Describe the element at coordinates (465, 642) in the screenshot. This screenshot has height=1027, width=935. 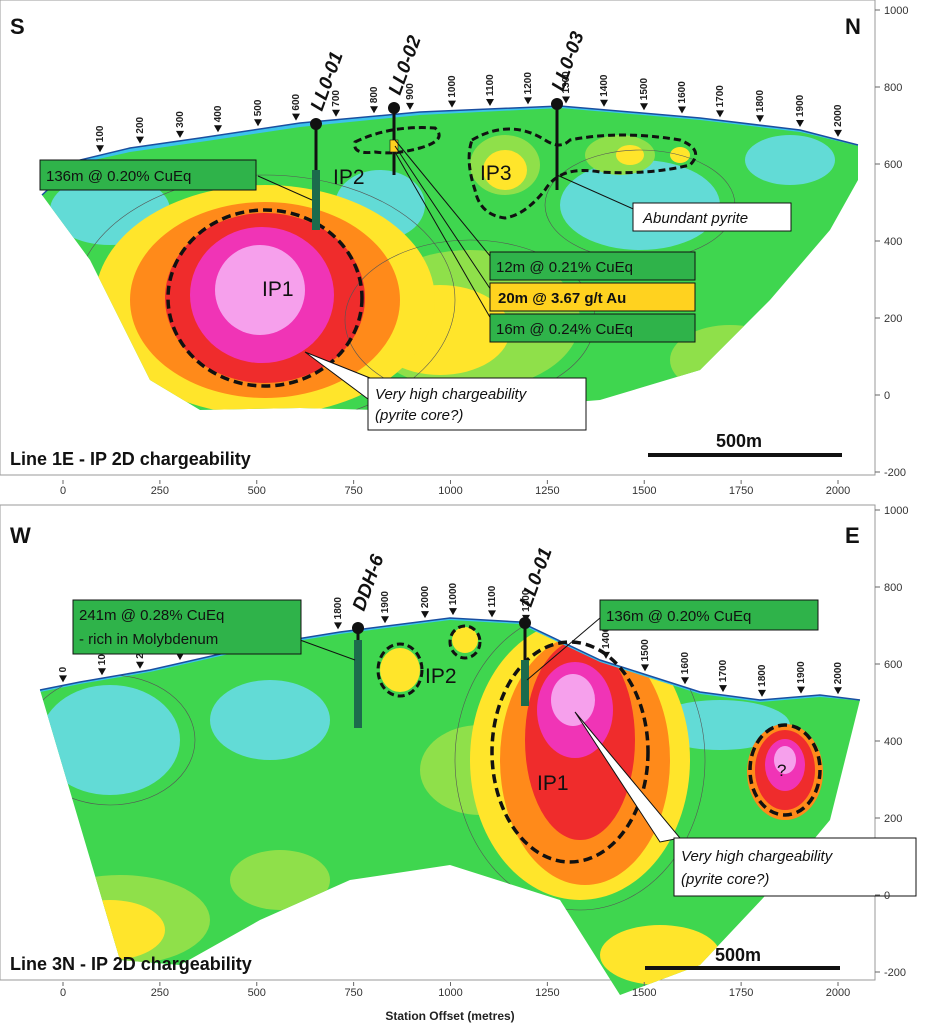
I see `ip2-outline-b` at that location.